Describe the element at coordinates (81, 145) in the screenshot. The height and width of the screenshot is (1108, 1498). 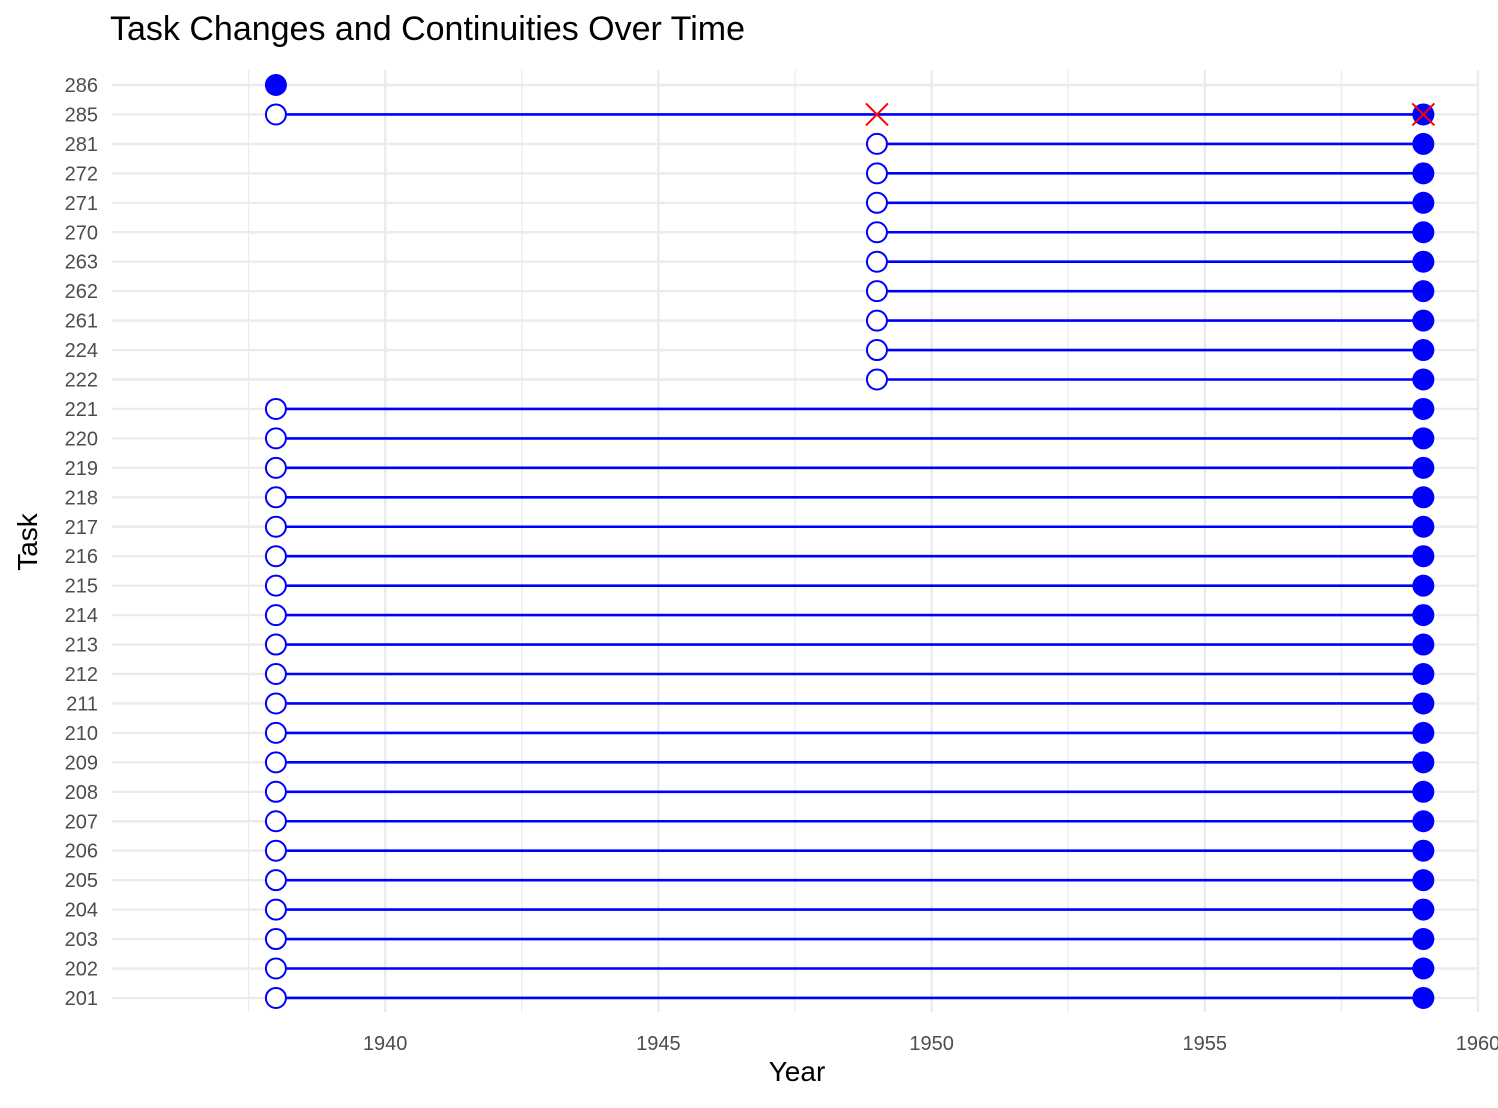
I see `y-tick-label: 281` at that location.